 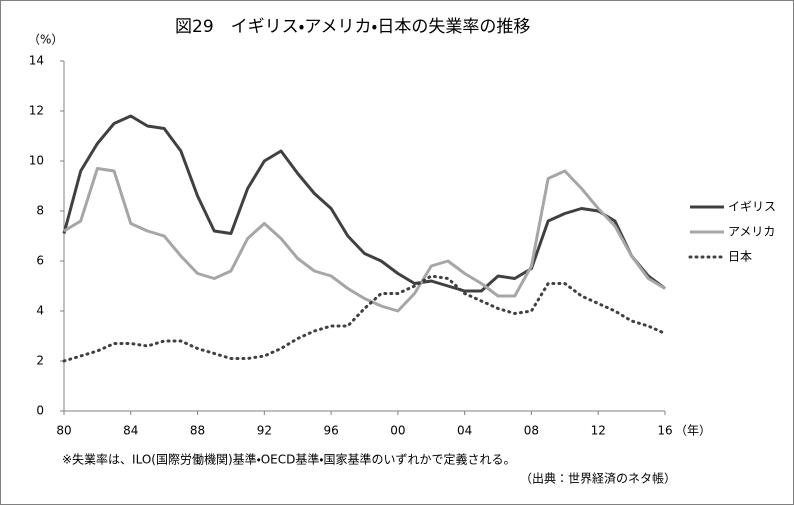 What do you see at coordinates (352, 27) in the screenshot?
I see `chart-title: 図29 イギリス・アメリカ・日本の失業率の推移` at bounding box center [352, 27].